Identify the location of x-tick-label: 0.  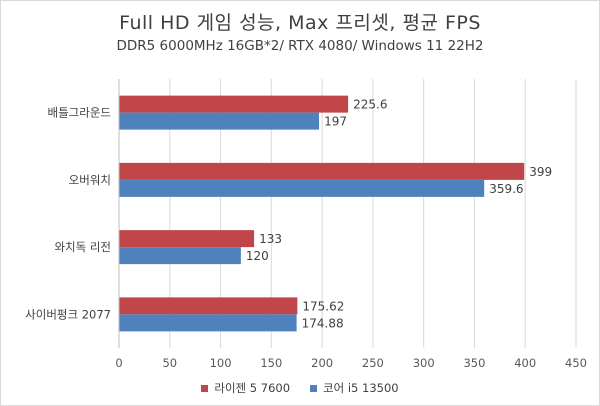
(118, 363).